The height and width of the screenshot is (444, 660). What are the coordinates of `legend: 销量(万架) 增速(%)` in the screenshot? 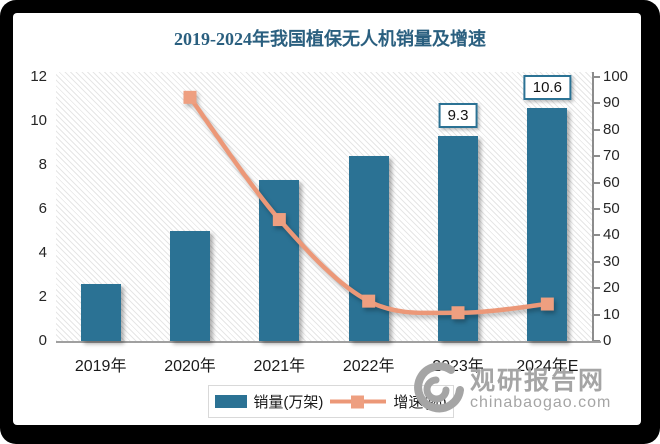 It's located at (331, 401).